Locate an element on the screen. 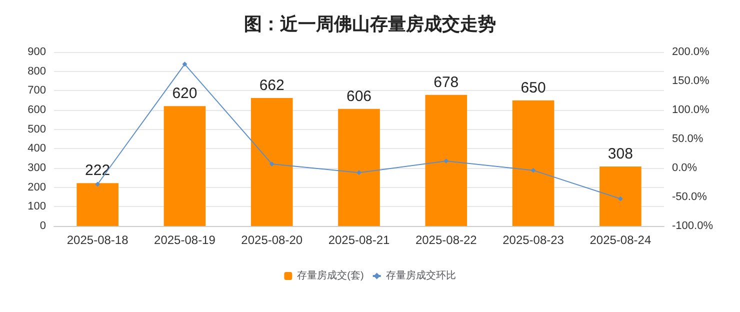 The height and width of the screenshot is (312, 740). y-tick-label: 0 is located at coordinates (43, 226).